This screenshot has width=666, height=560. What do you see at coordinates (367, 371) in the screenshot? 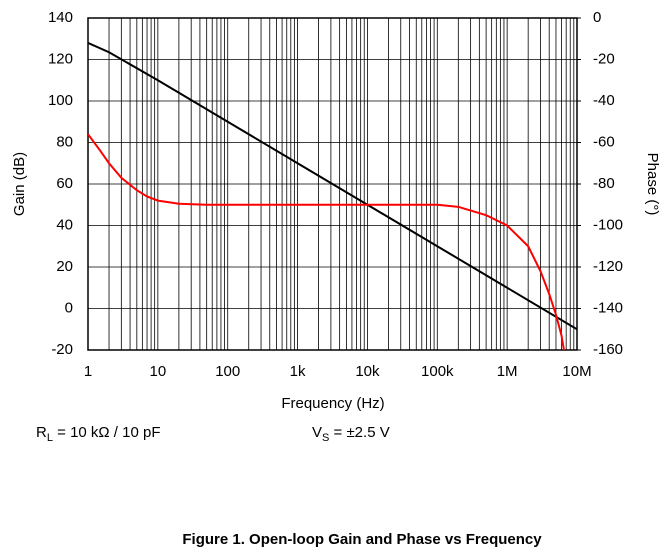
I see `x-tick-label: 10k` at bounding box center [367, 371].